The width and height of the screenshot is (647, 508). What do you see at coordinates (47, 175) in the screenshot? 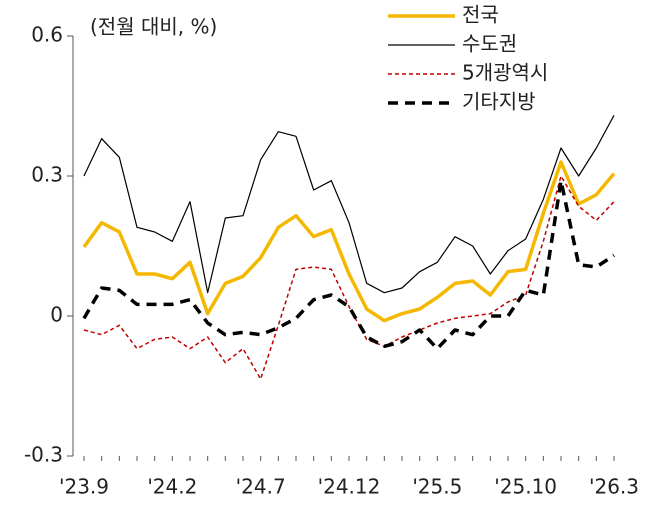
I see `y-tick-label: 0.3` at bounding box center [47, 175].